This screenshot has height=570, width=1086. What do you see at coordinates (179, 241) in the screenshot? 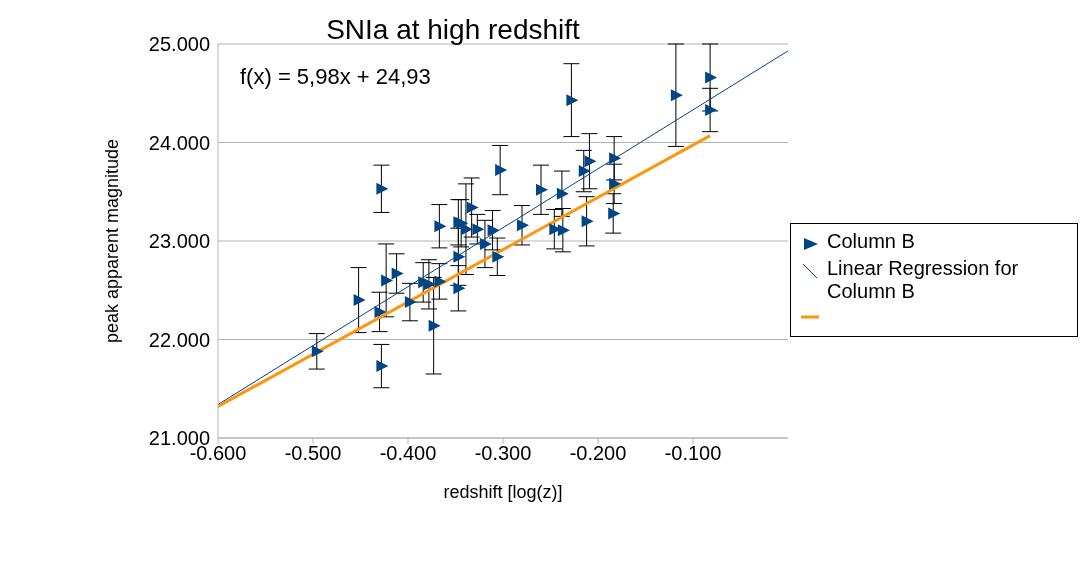
I see `y-tick-label: 23.000` at bounding box center [179, 241].